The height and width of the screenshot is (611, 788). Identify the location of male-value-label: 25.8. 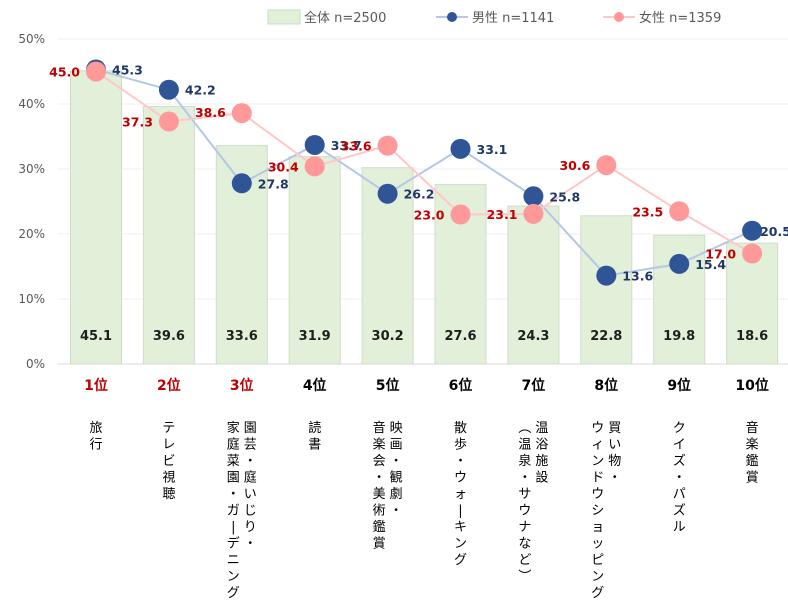
(564, 196).